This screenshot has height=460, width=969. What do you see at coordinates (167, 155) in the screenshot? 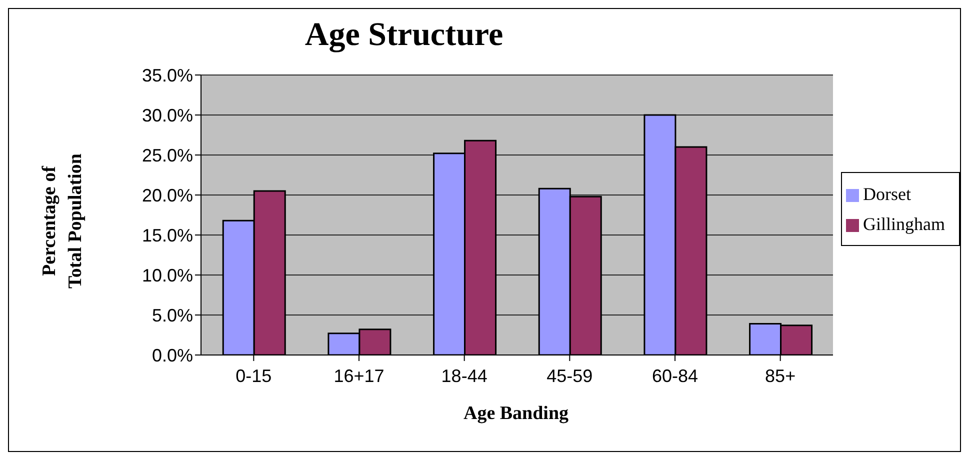
I see `y-tick-label: 25.0%` at bounding box center [167, 155].